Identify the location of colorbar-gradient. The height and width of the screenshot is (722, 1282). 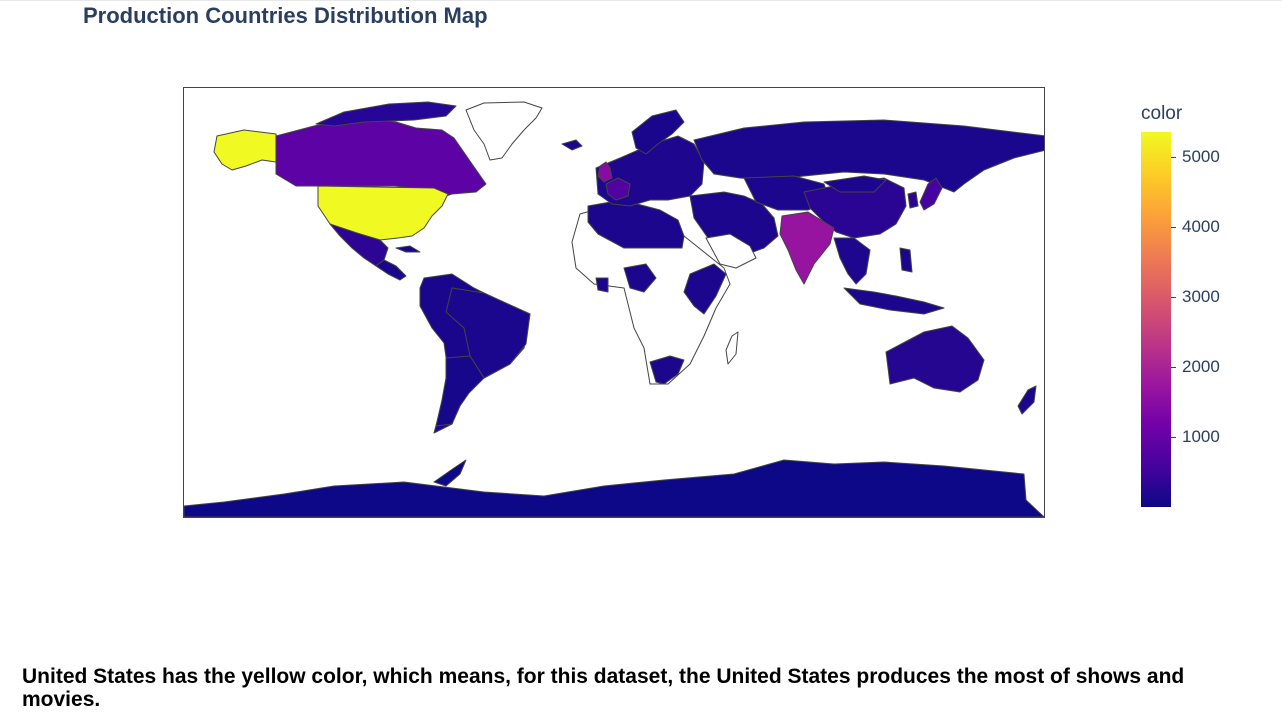
(1156, 319).